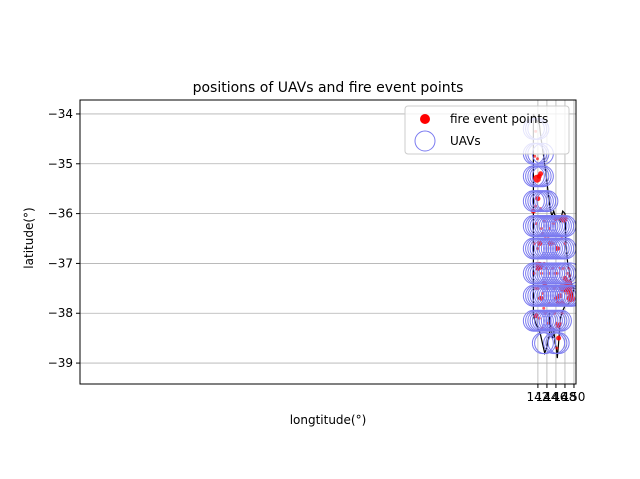  I want to click on x-tick-label: 150, so click(574, 397).